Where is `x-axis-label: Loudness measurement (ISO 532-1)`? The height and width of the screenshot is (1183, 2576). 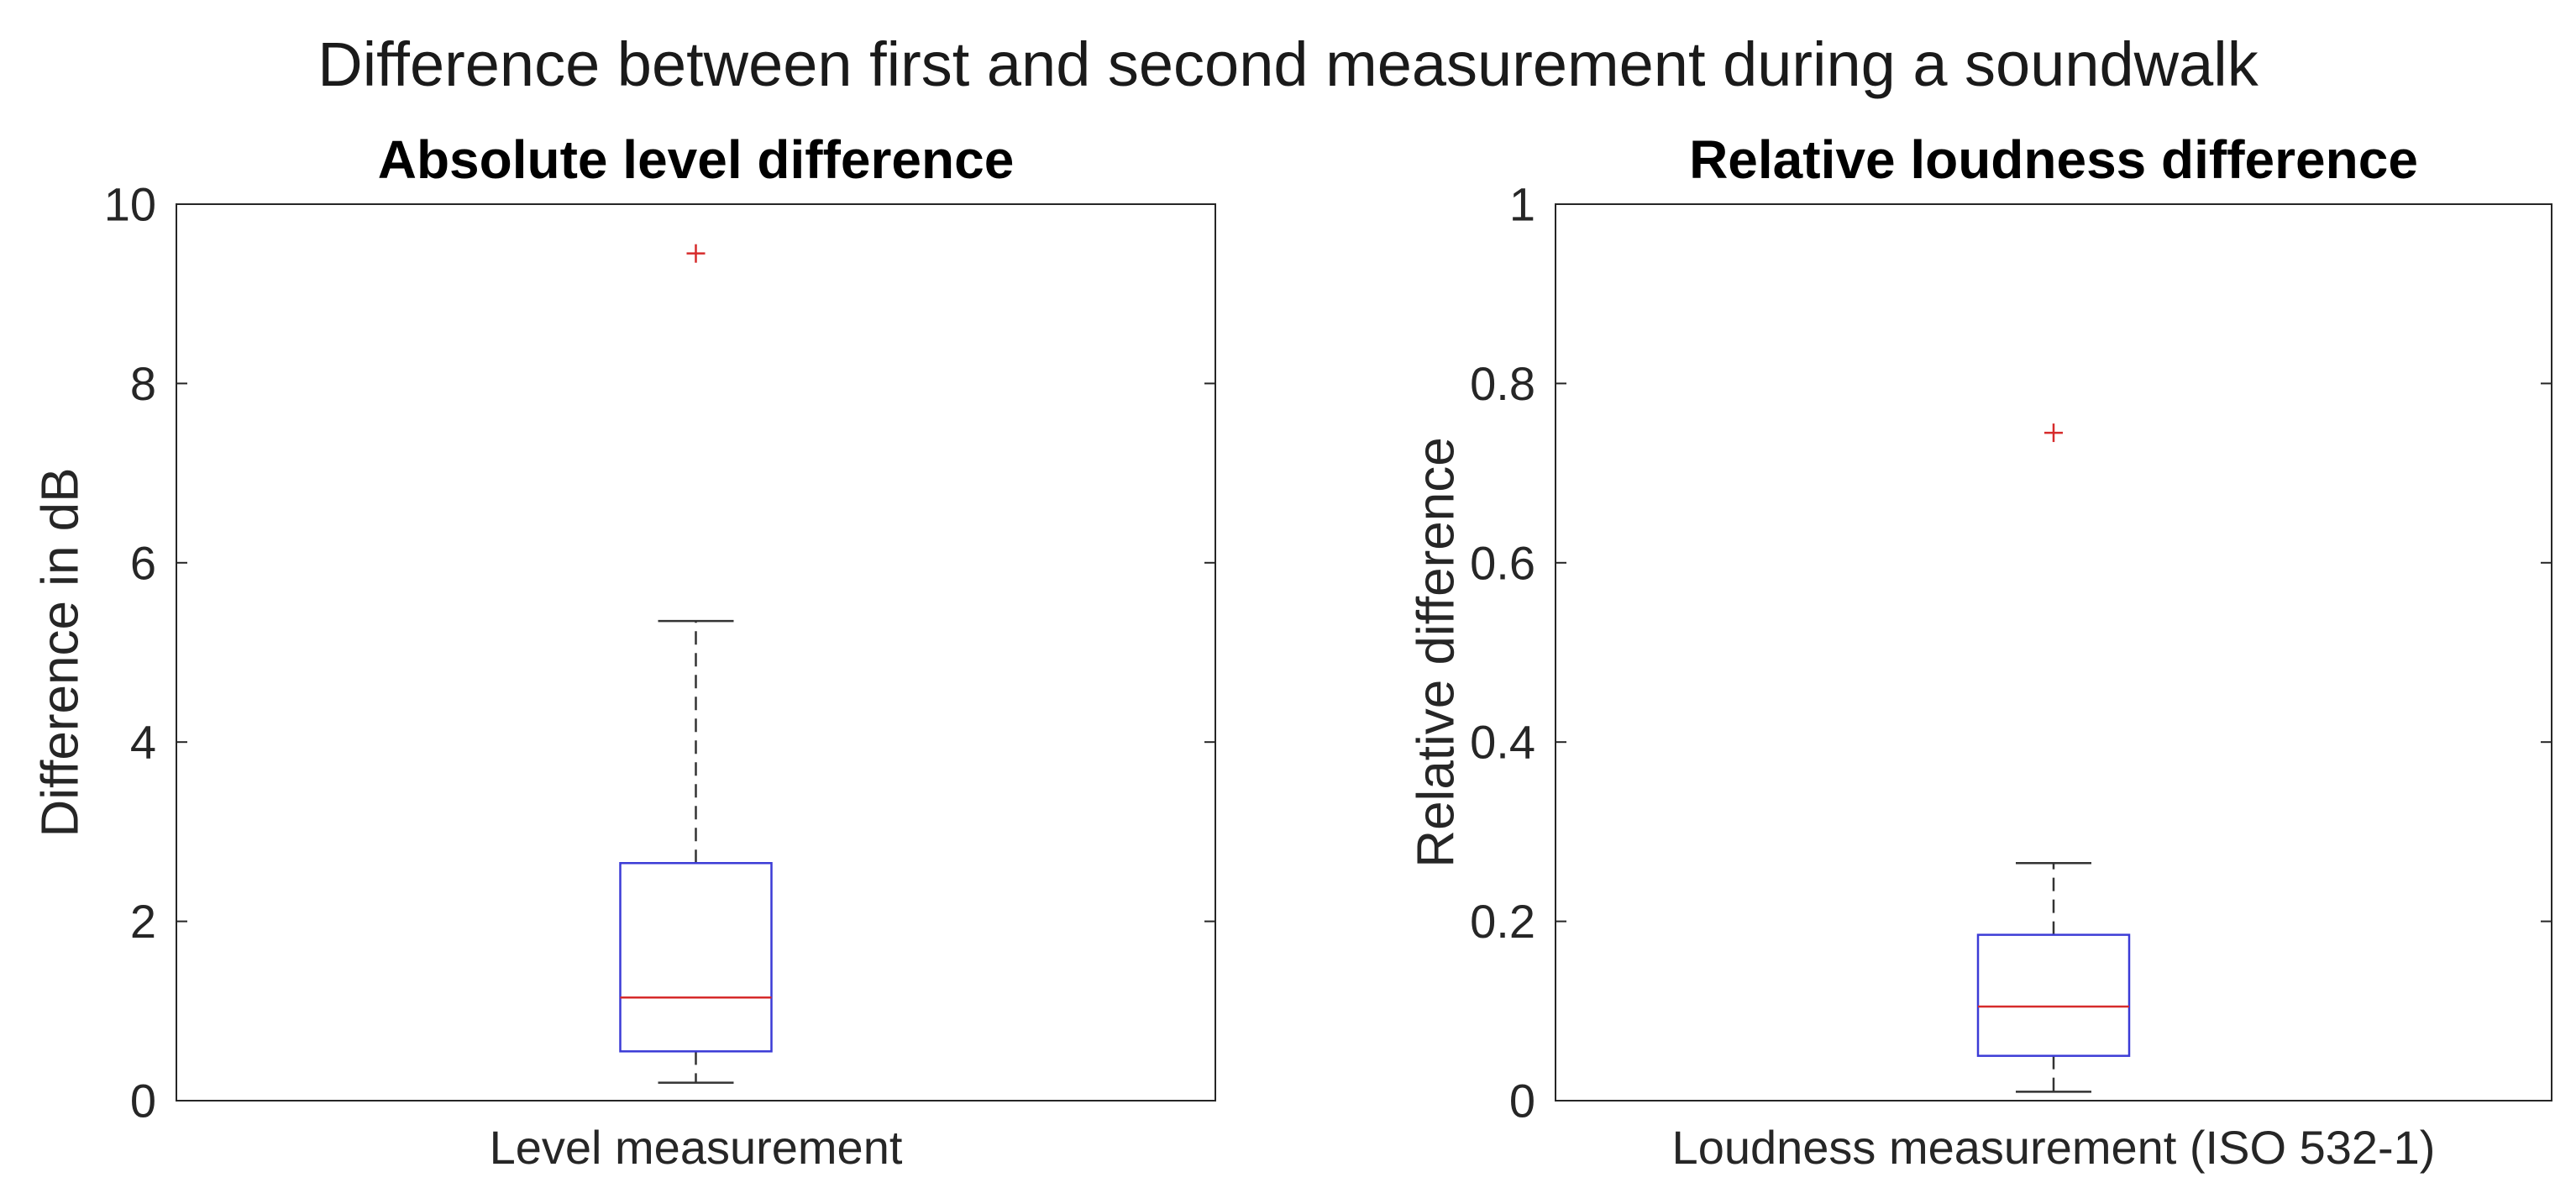
x-axis-label: Loudness measurement (ISO 532-1) is located at coordinates (2054, 1147).